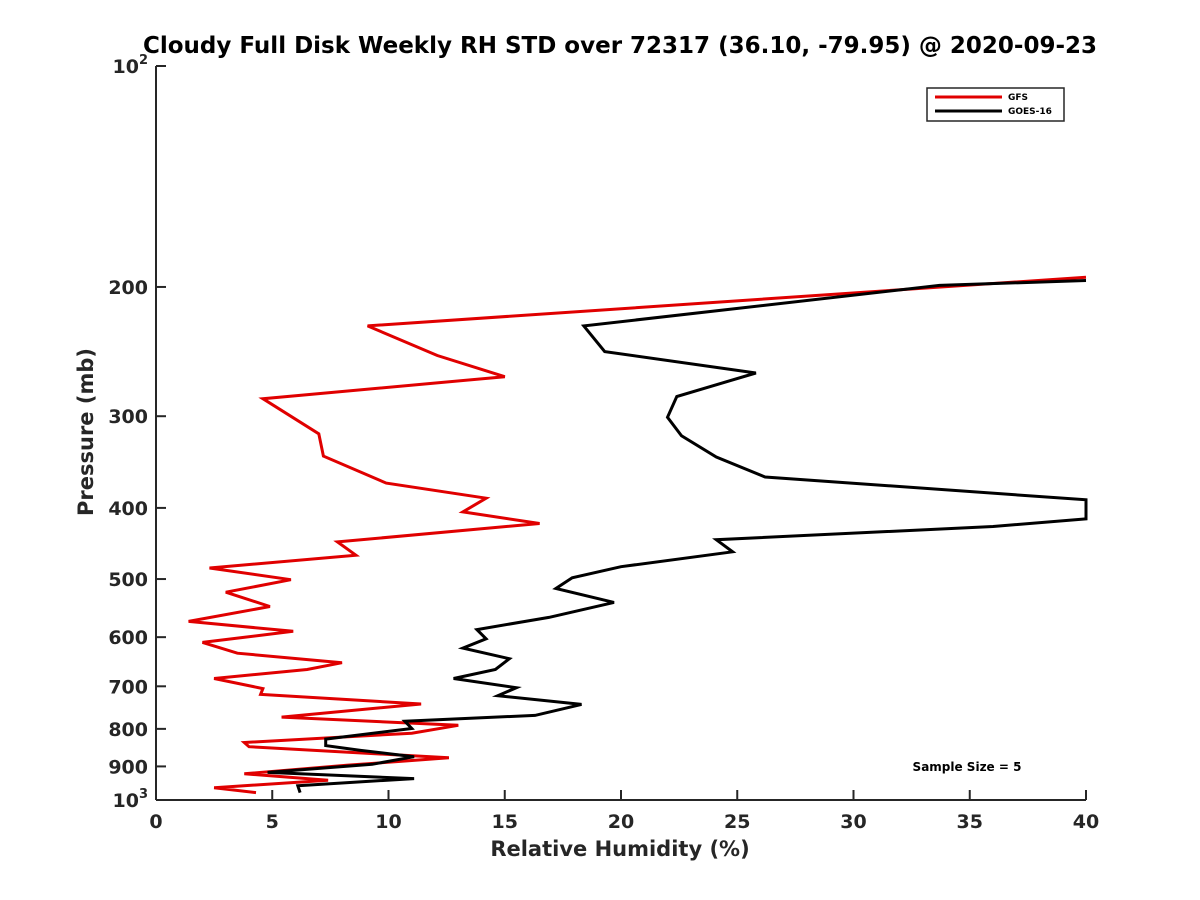 This screenshot has width=1200, height=900. What do you see at coordinates (621, 822) in the screenshot?
I see `x-tick-label: 20` at bounding box center [621, 822].